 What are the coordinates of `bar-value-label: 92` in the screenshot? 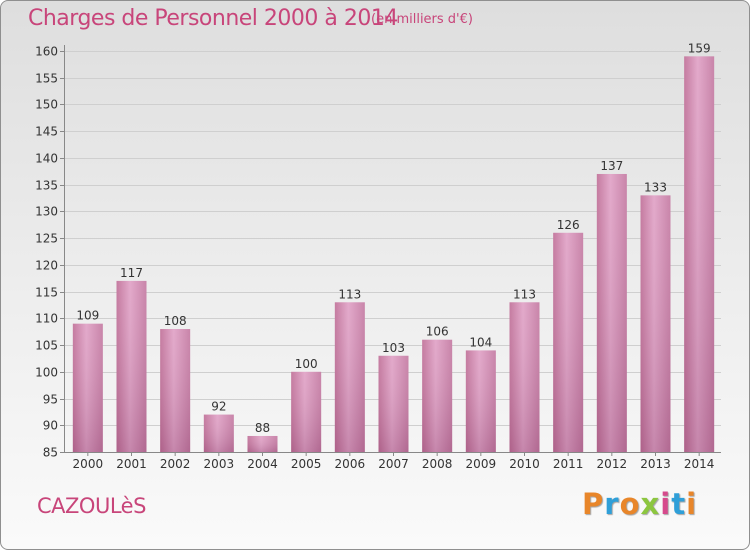 It's located at (218, 407).